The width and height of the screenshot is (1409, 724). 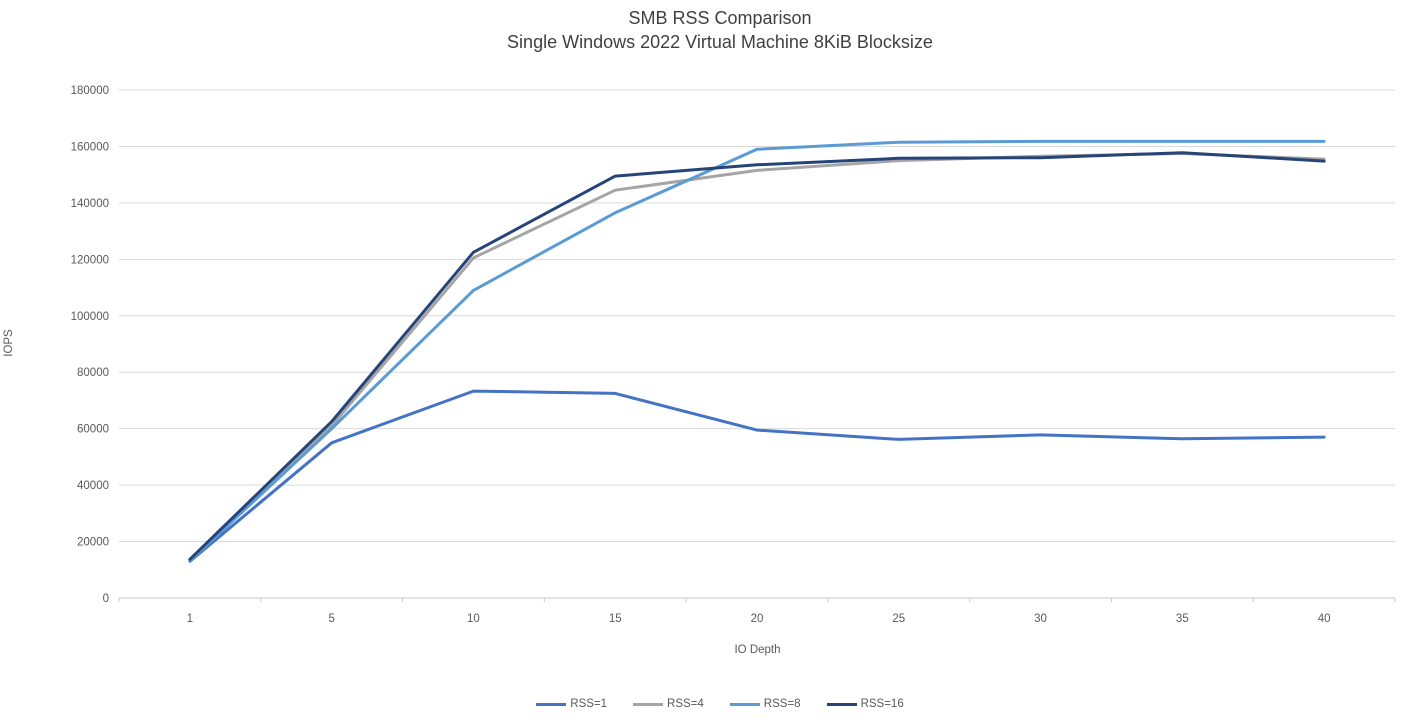 I want to click on legend: RSS=1 RSS=4 RSS=8 RSS=16, so click(x=704, y=704).